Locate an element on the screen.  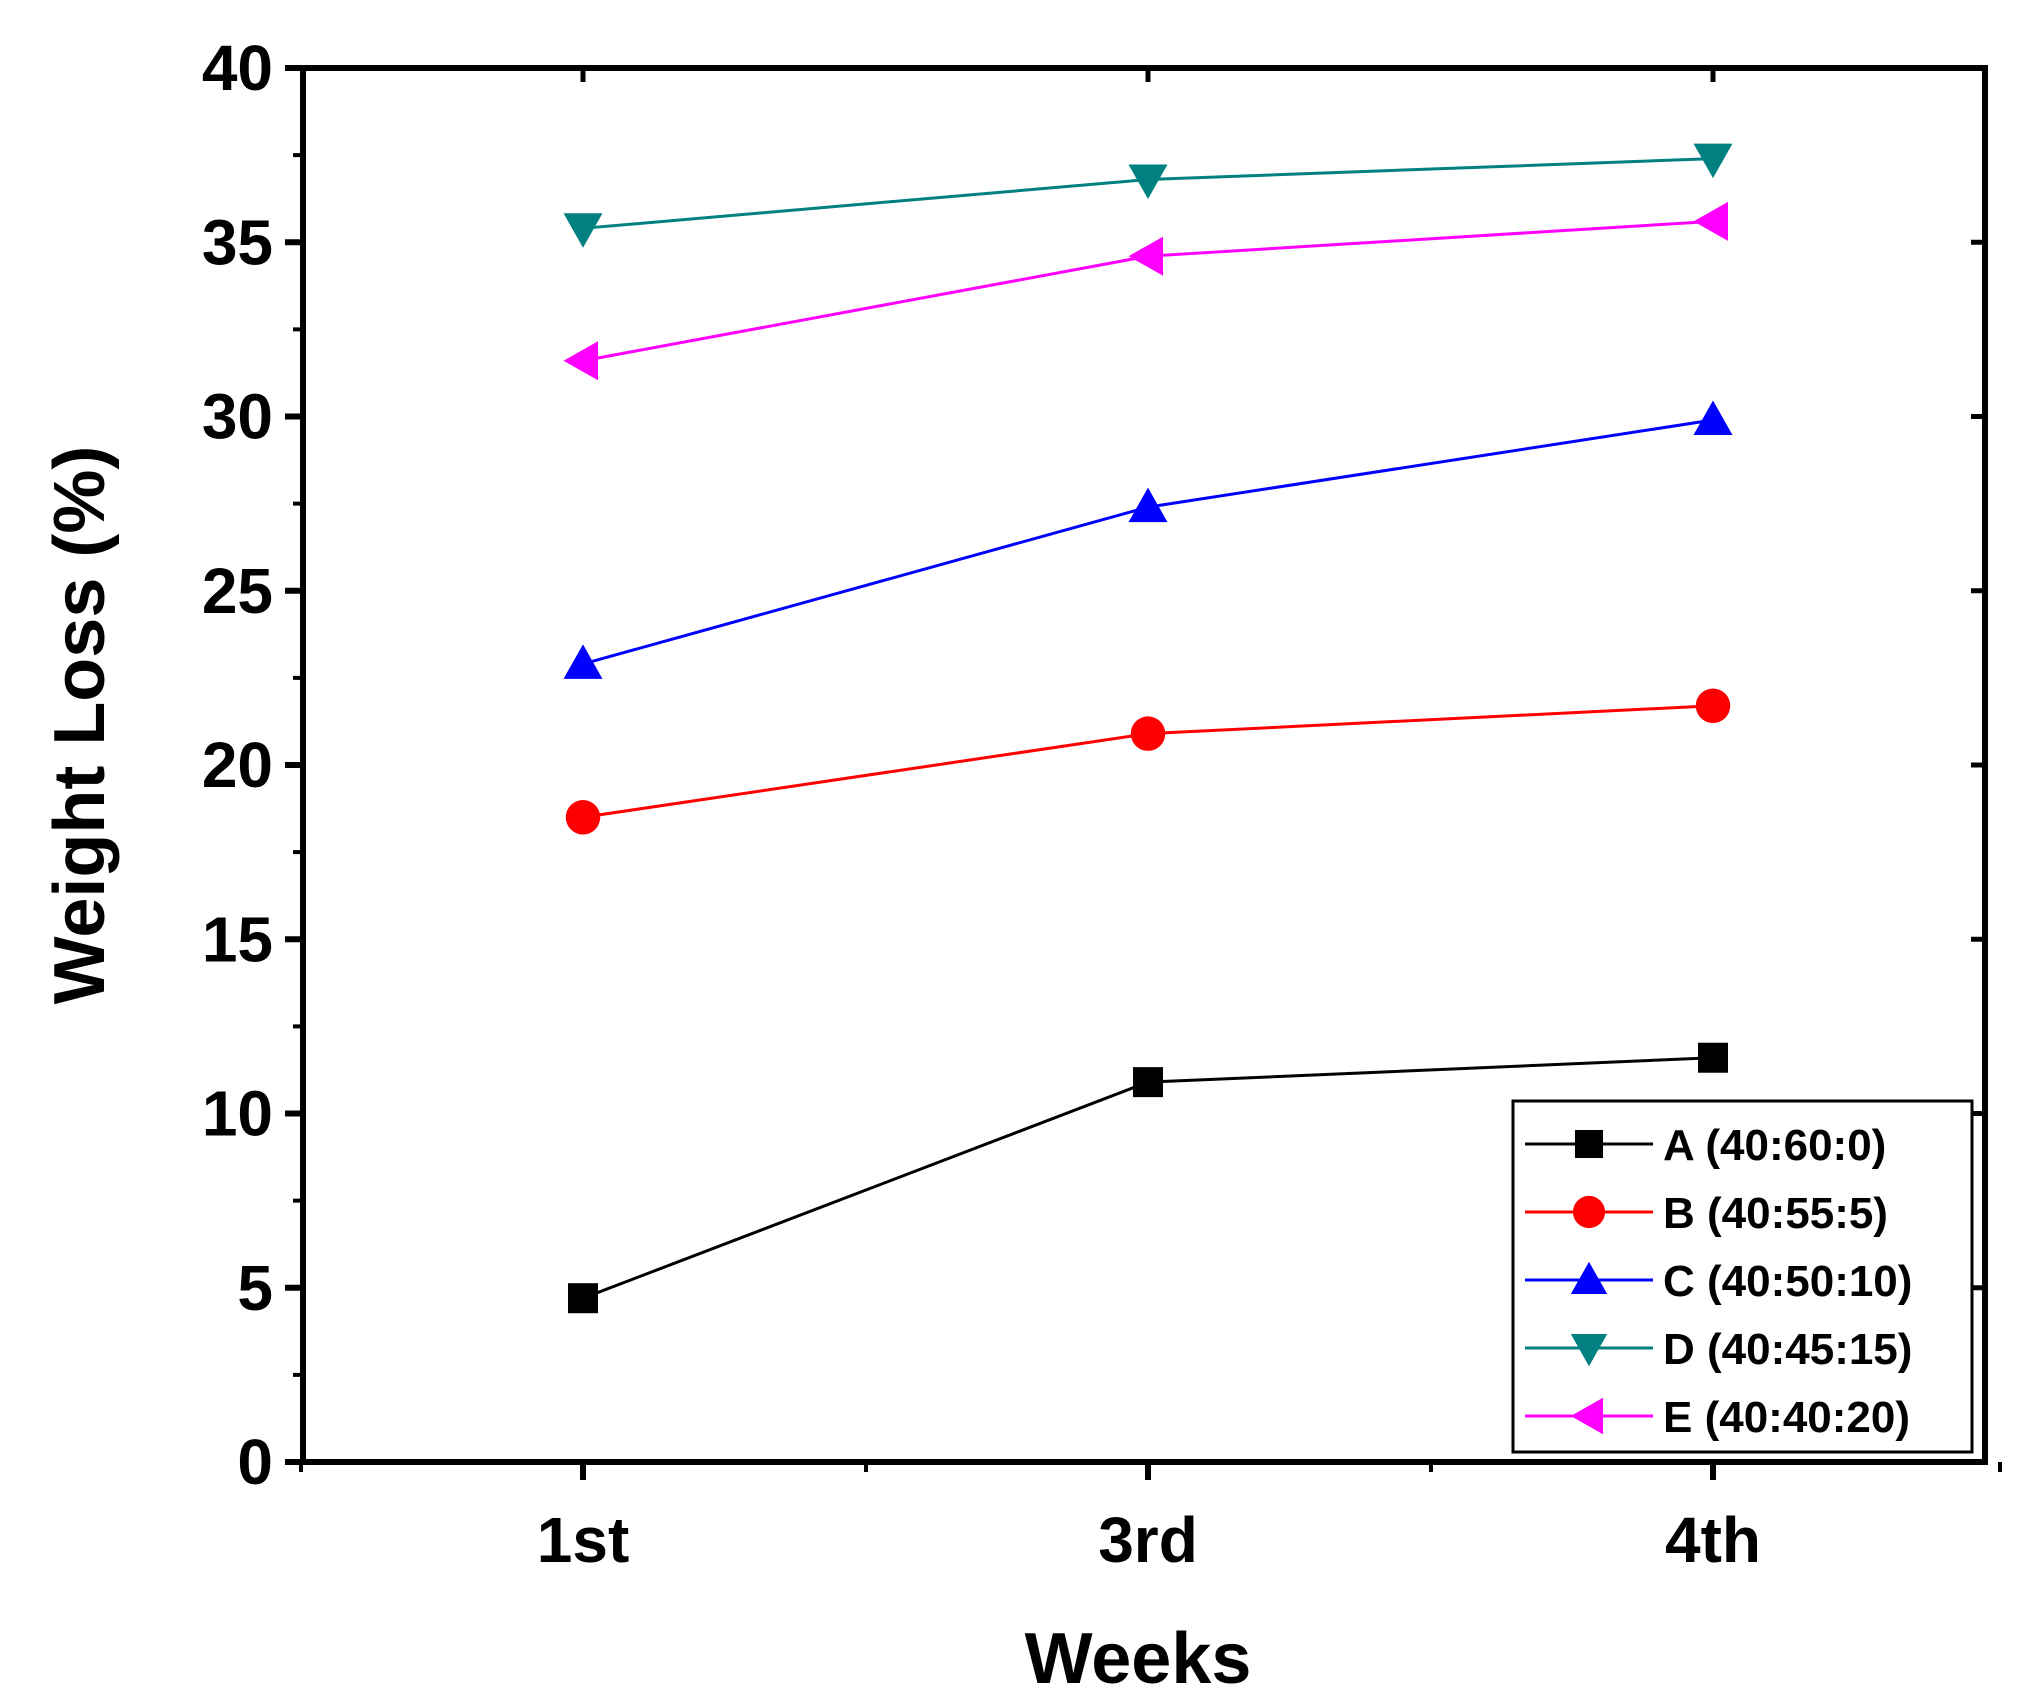
legend-label: C (40:50:10) is located at coordinates (1787, 1281).